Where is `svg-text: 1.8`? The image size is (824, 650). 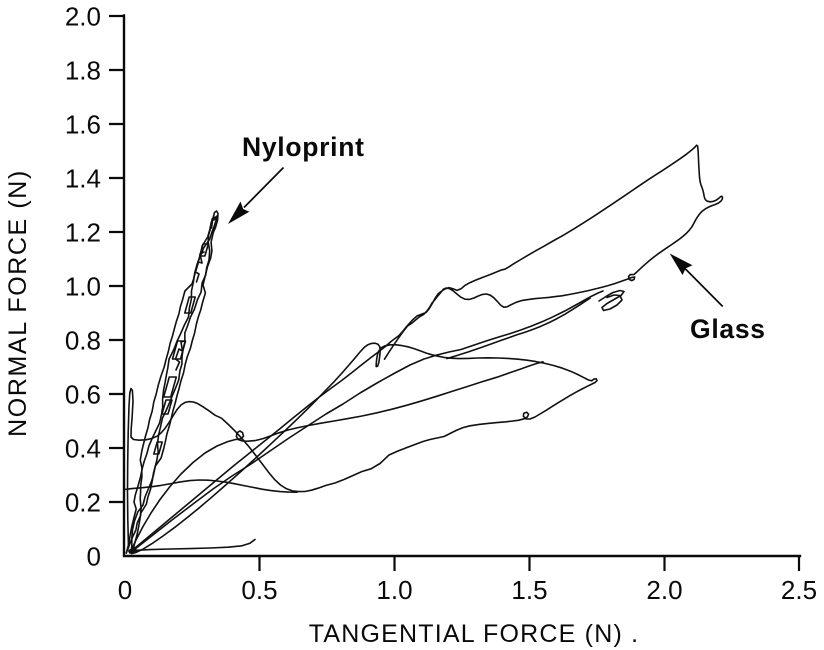 svg-text: 1.8 is located at coordinates (83, 71).